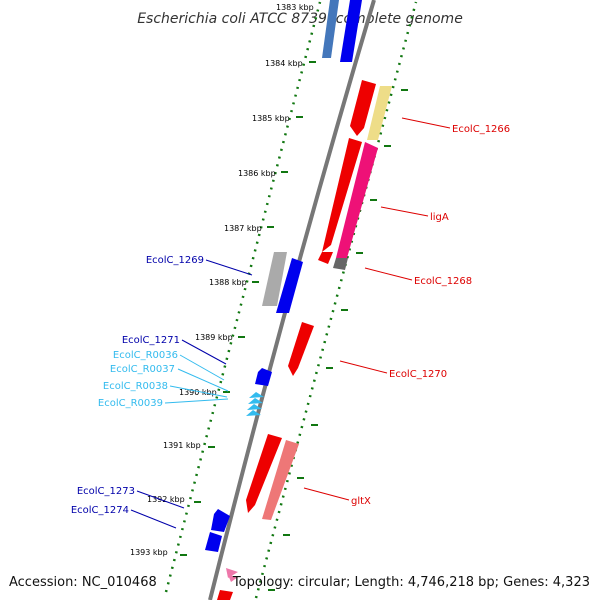 The width and height of the screenshot is (600, 600). I want to click on gene-label-gltx: gltX, so click(361, 501).